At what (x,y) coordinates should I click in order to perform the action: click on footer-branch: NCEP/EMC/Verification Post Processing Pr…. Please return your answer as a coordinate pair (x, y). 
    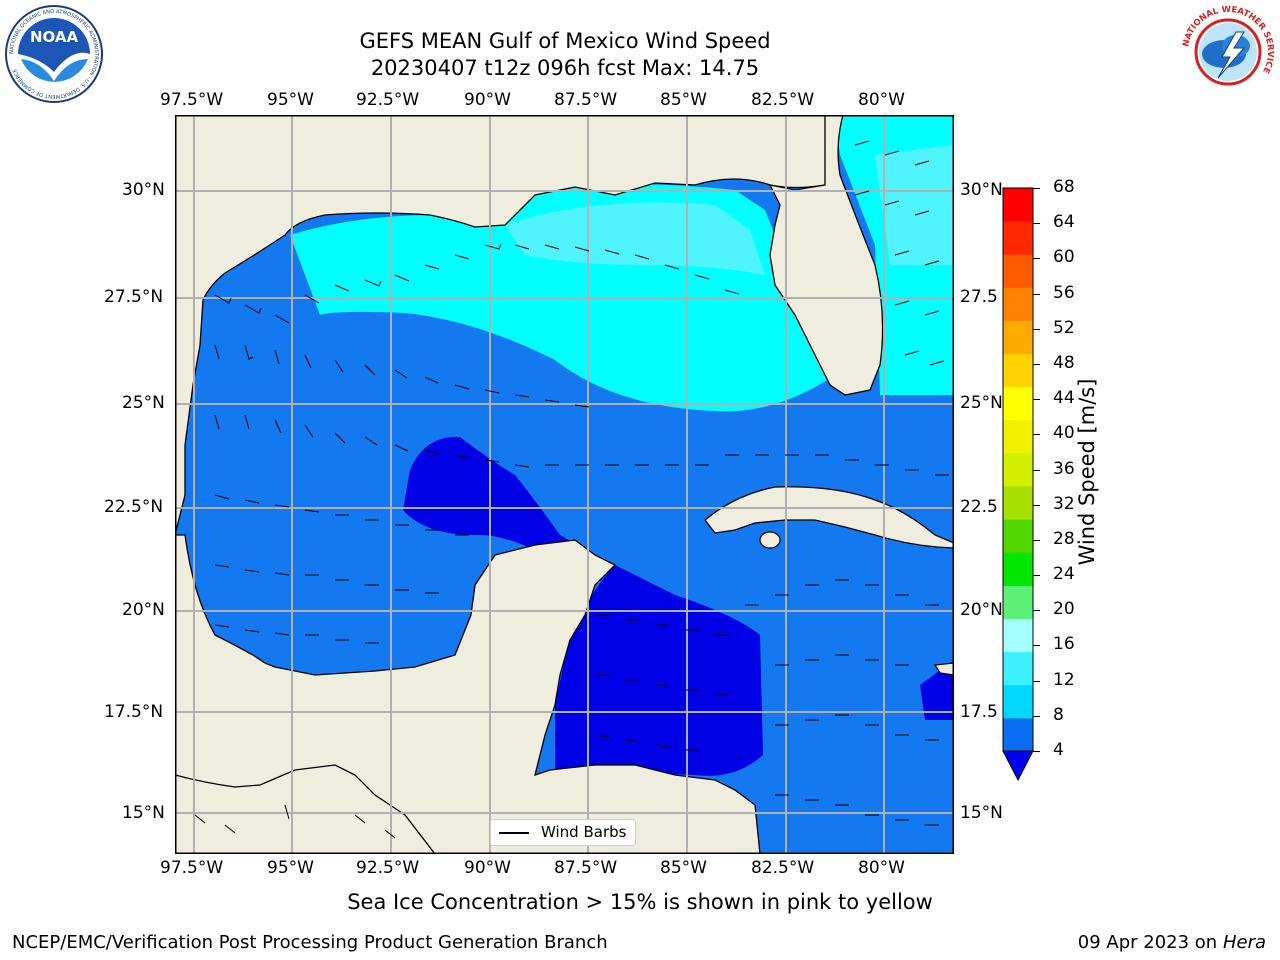
    Looking at the image, I should click on (310, 942).